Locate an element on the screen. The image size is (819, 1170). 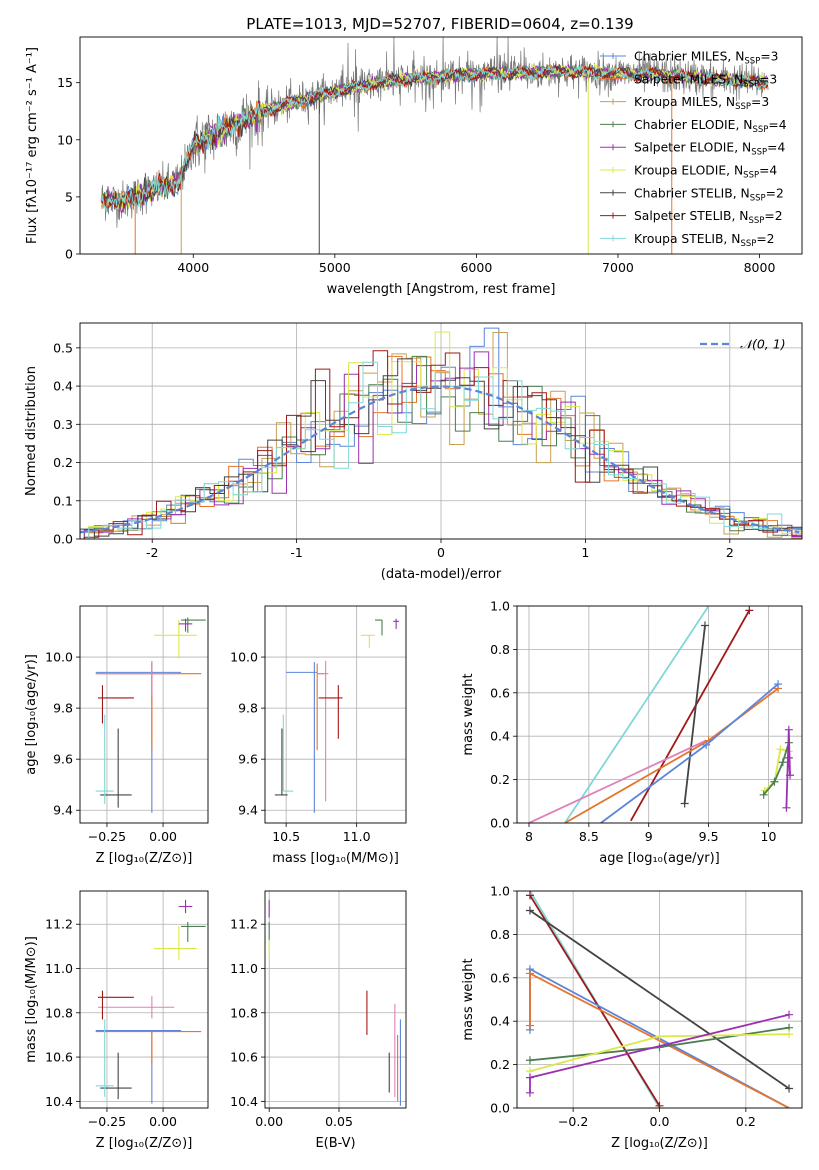
age_vs_Z-ylabel: age [log₁₀(age/yr)] is located at coordinates (31, 714).